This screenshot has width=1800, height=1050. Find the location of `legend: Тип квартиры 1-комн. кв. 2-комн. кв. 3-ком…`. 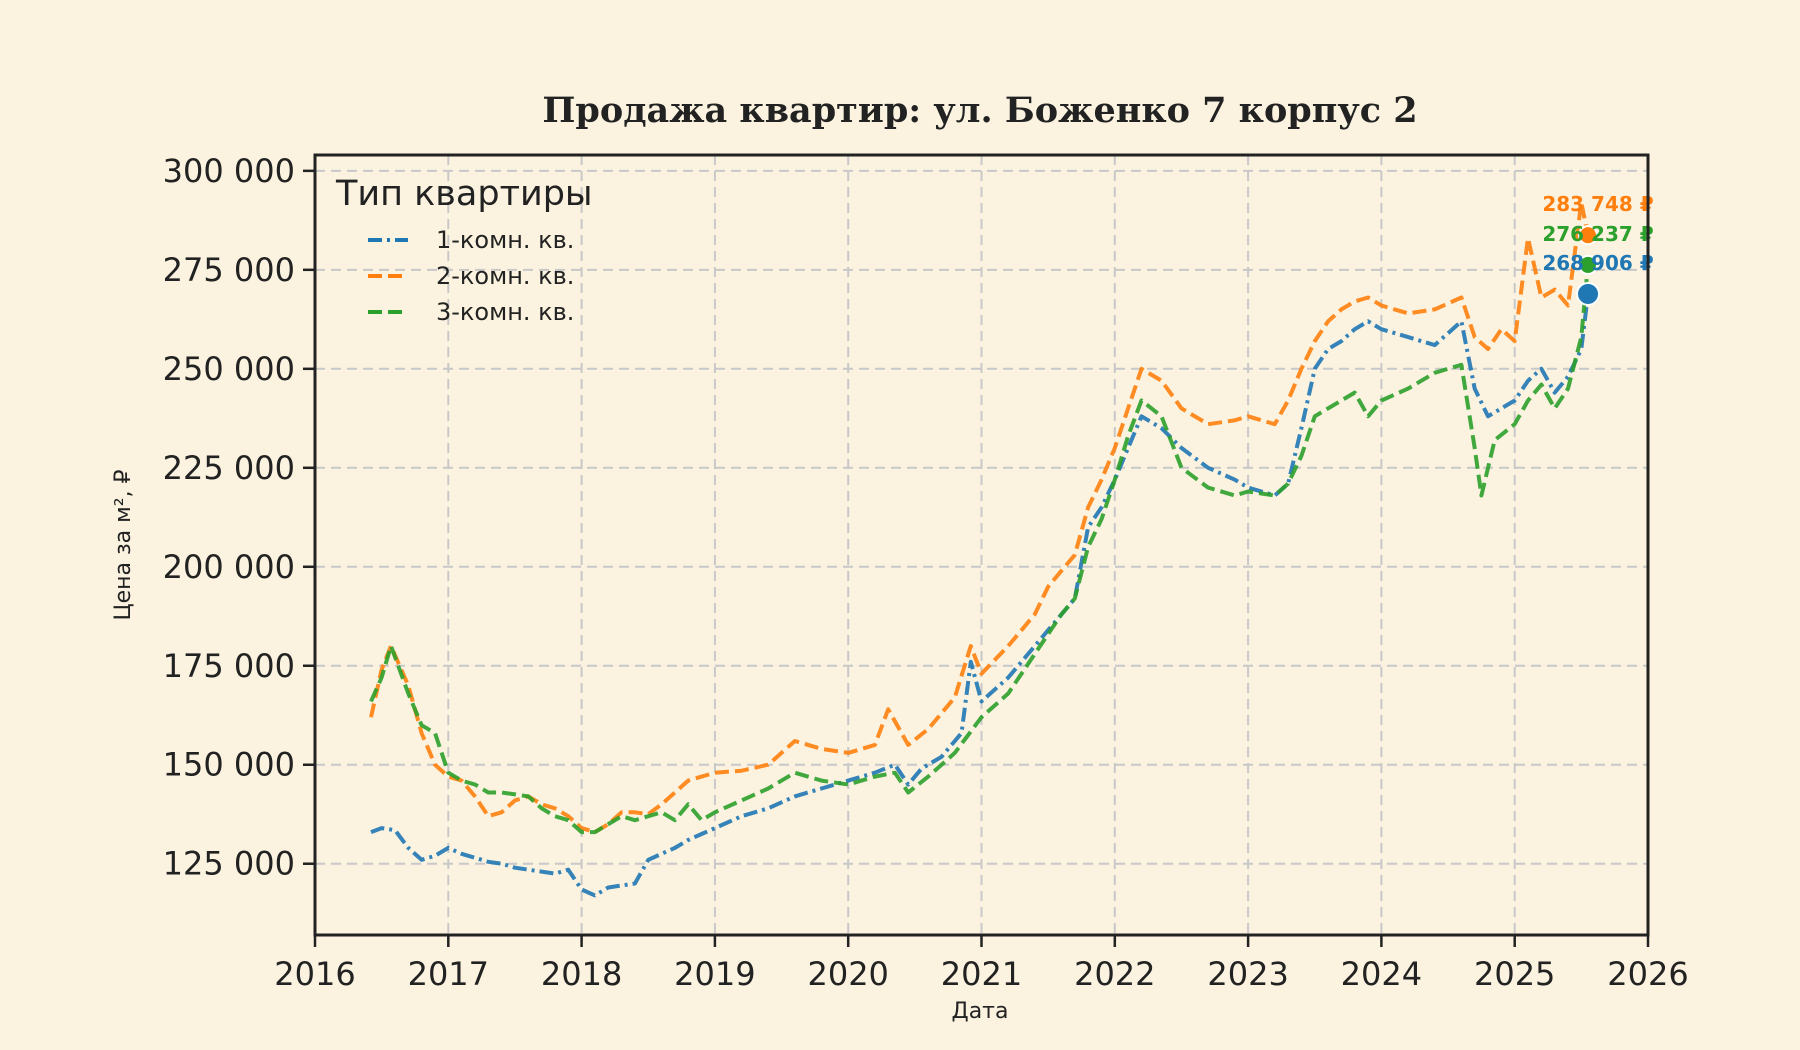

legend: Тип квартиры 1-комн. кв. 2-комн. кв. 3-ком… is located at coordinates (464, 250).